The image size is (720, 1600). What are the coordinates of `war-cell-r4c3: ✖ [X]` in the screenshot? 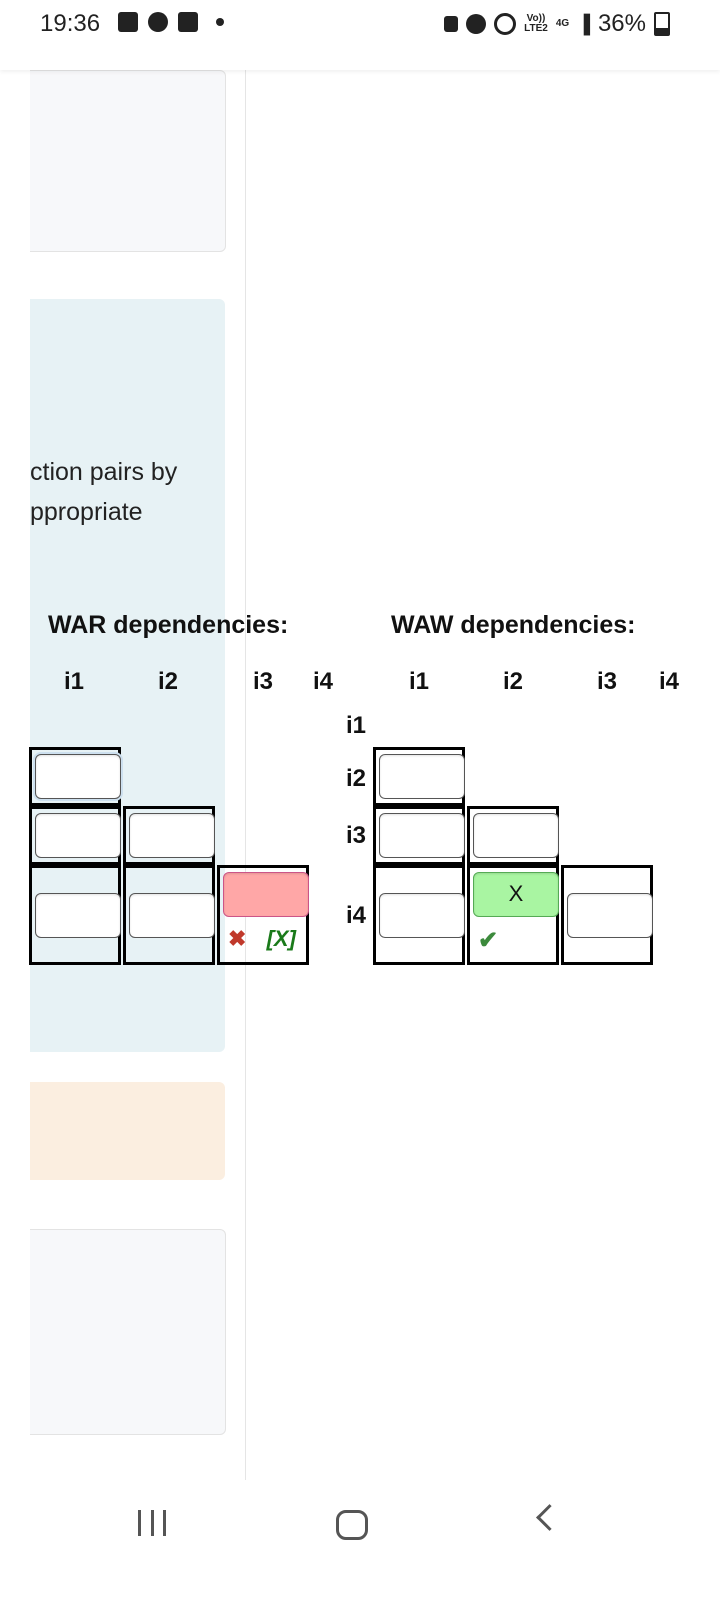 It's located at (263, 915).